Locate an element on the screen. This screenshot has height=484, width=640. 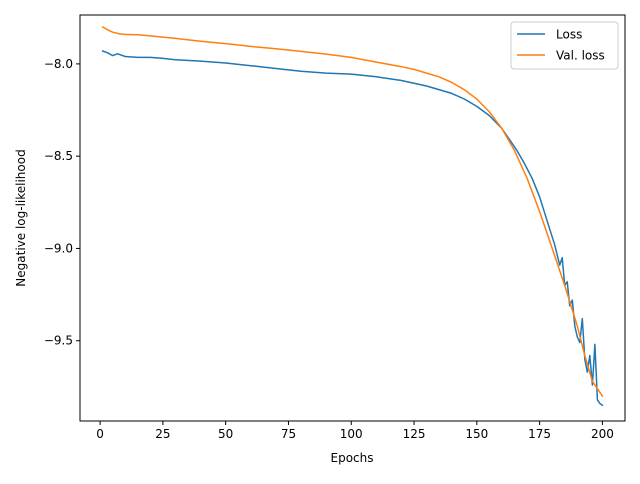
x-tick-label: 50 is located at coordinates (225, 434).